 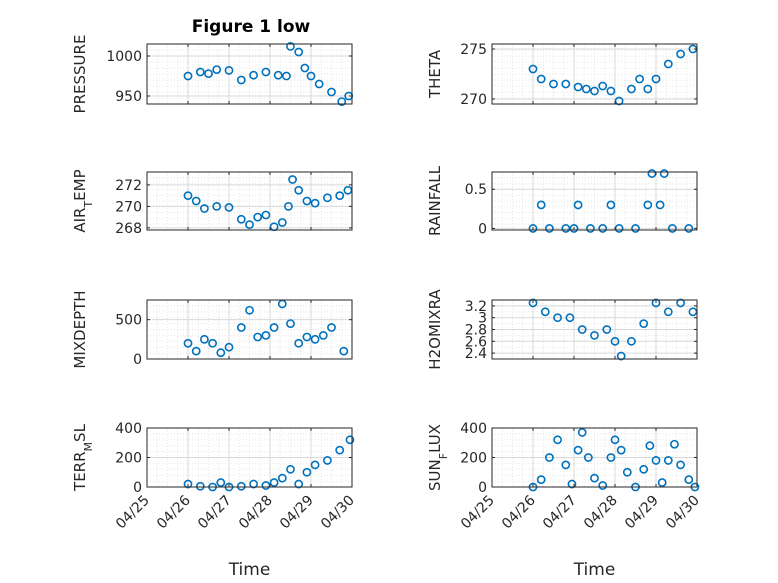 I want to click on y-tick-label: 2.4, so click(x=476, y=354).